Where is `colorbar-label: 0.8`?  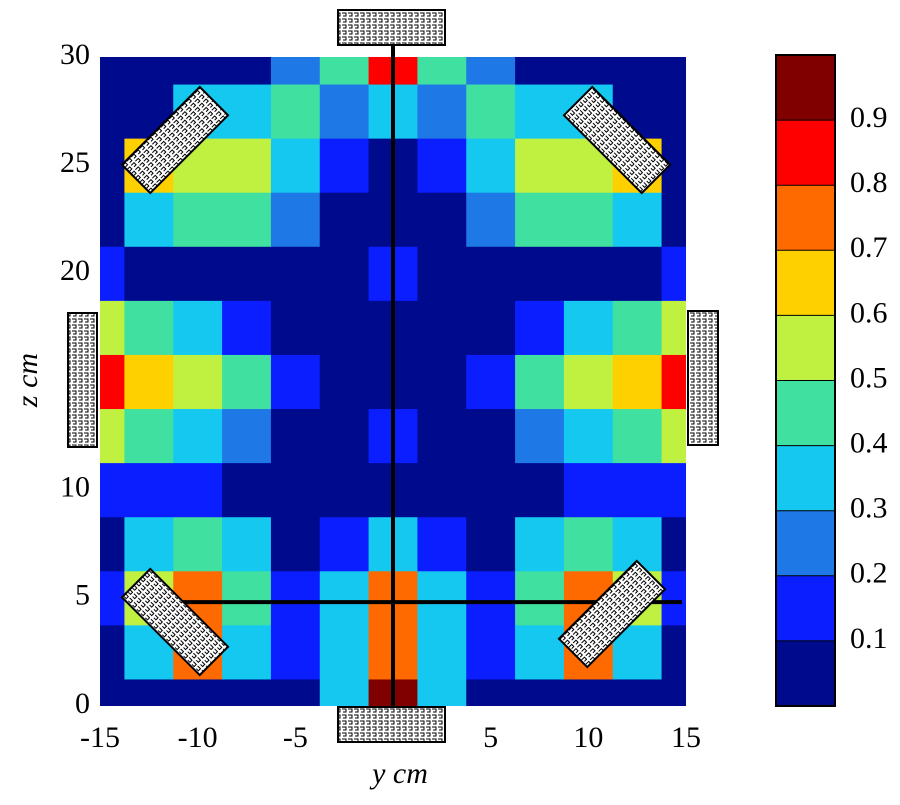 colorbar-label: 0.8 is located at coordinates (869, 182).